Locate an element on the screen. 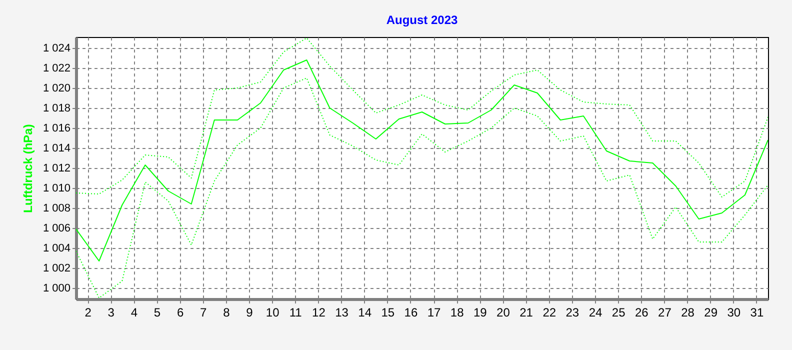  y-tick-label: 1 006 is located at coordinates (56, 228).